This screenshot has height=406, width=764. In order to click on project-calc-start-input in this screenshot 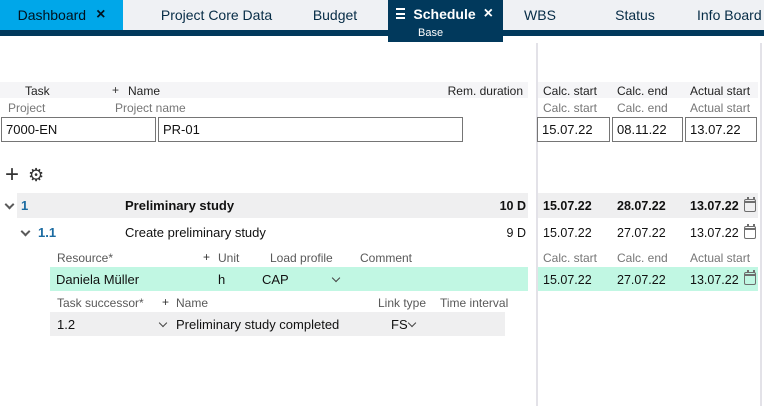, I will do `click(573, 129)`.